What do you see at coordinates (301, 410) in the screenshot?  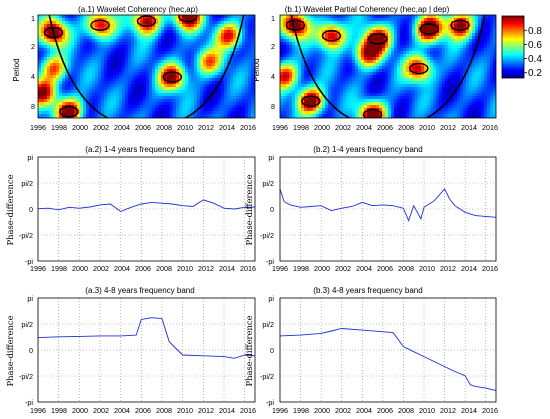 I see `panel-b3-xtick-1998: 1998` at bounding box center [301, 410].